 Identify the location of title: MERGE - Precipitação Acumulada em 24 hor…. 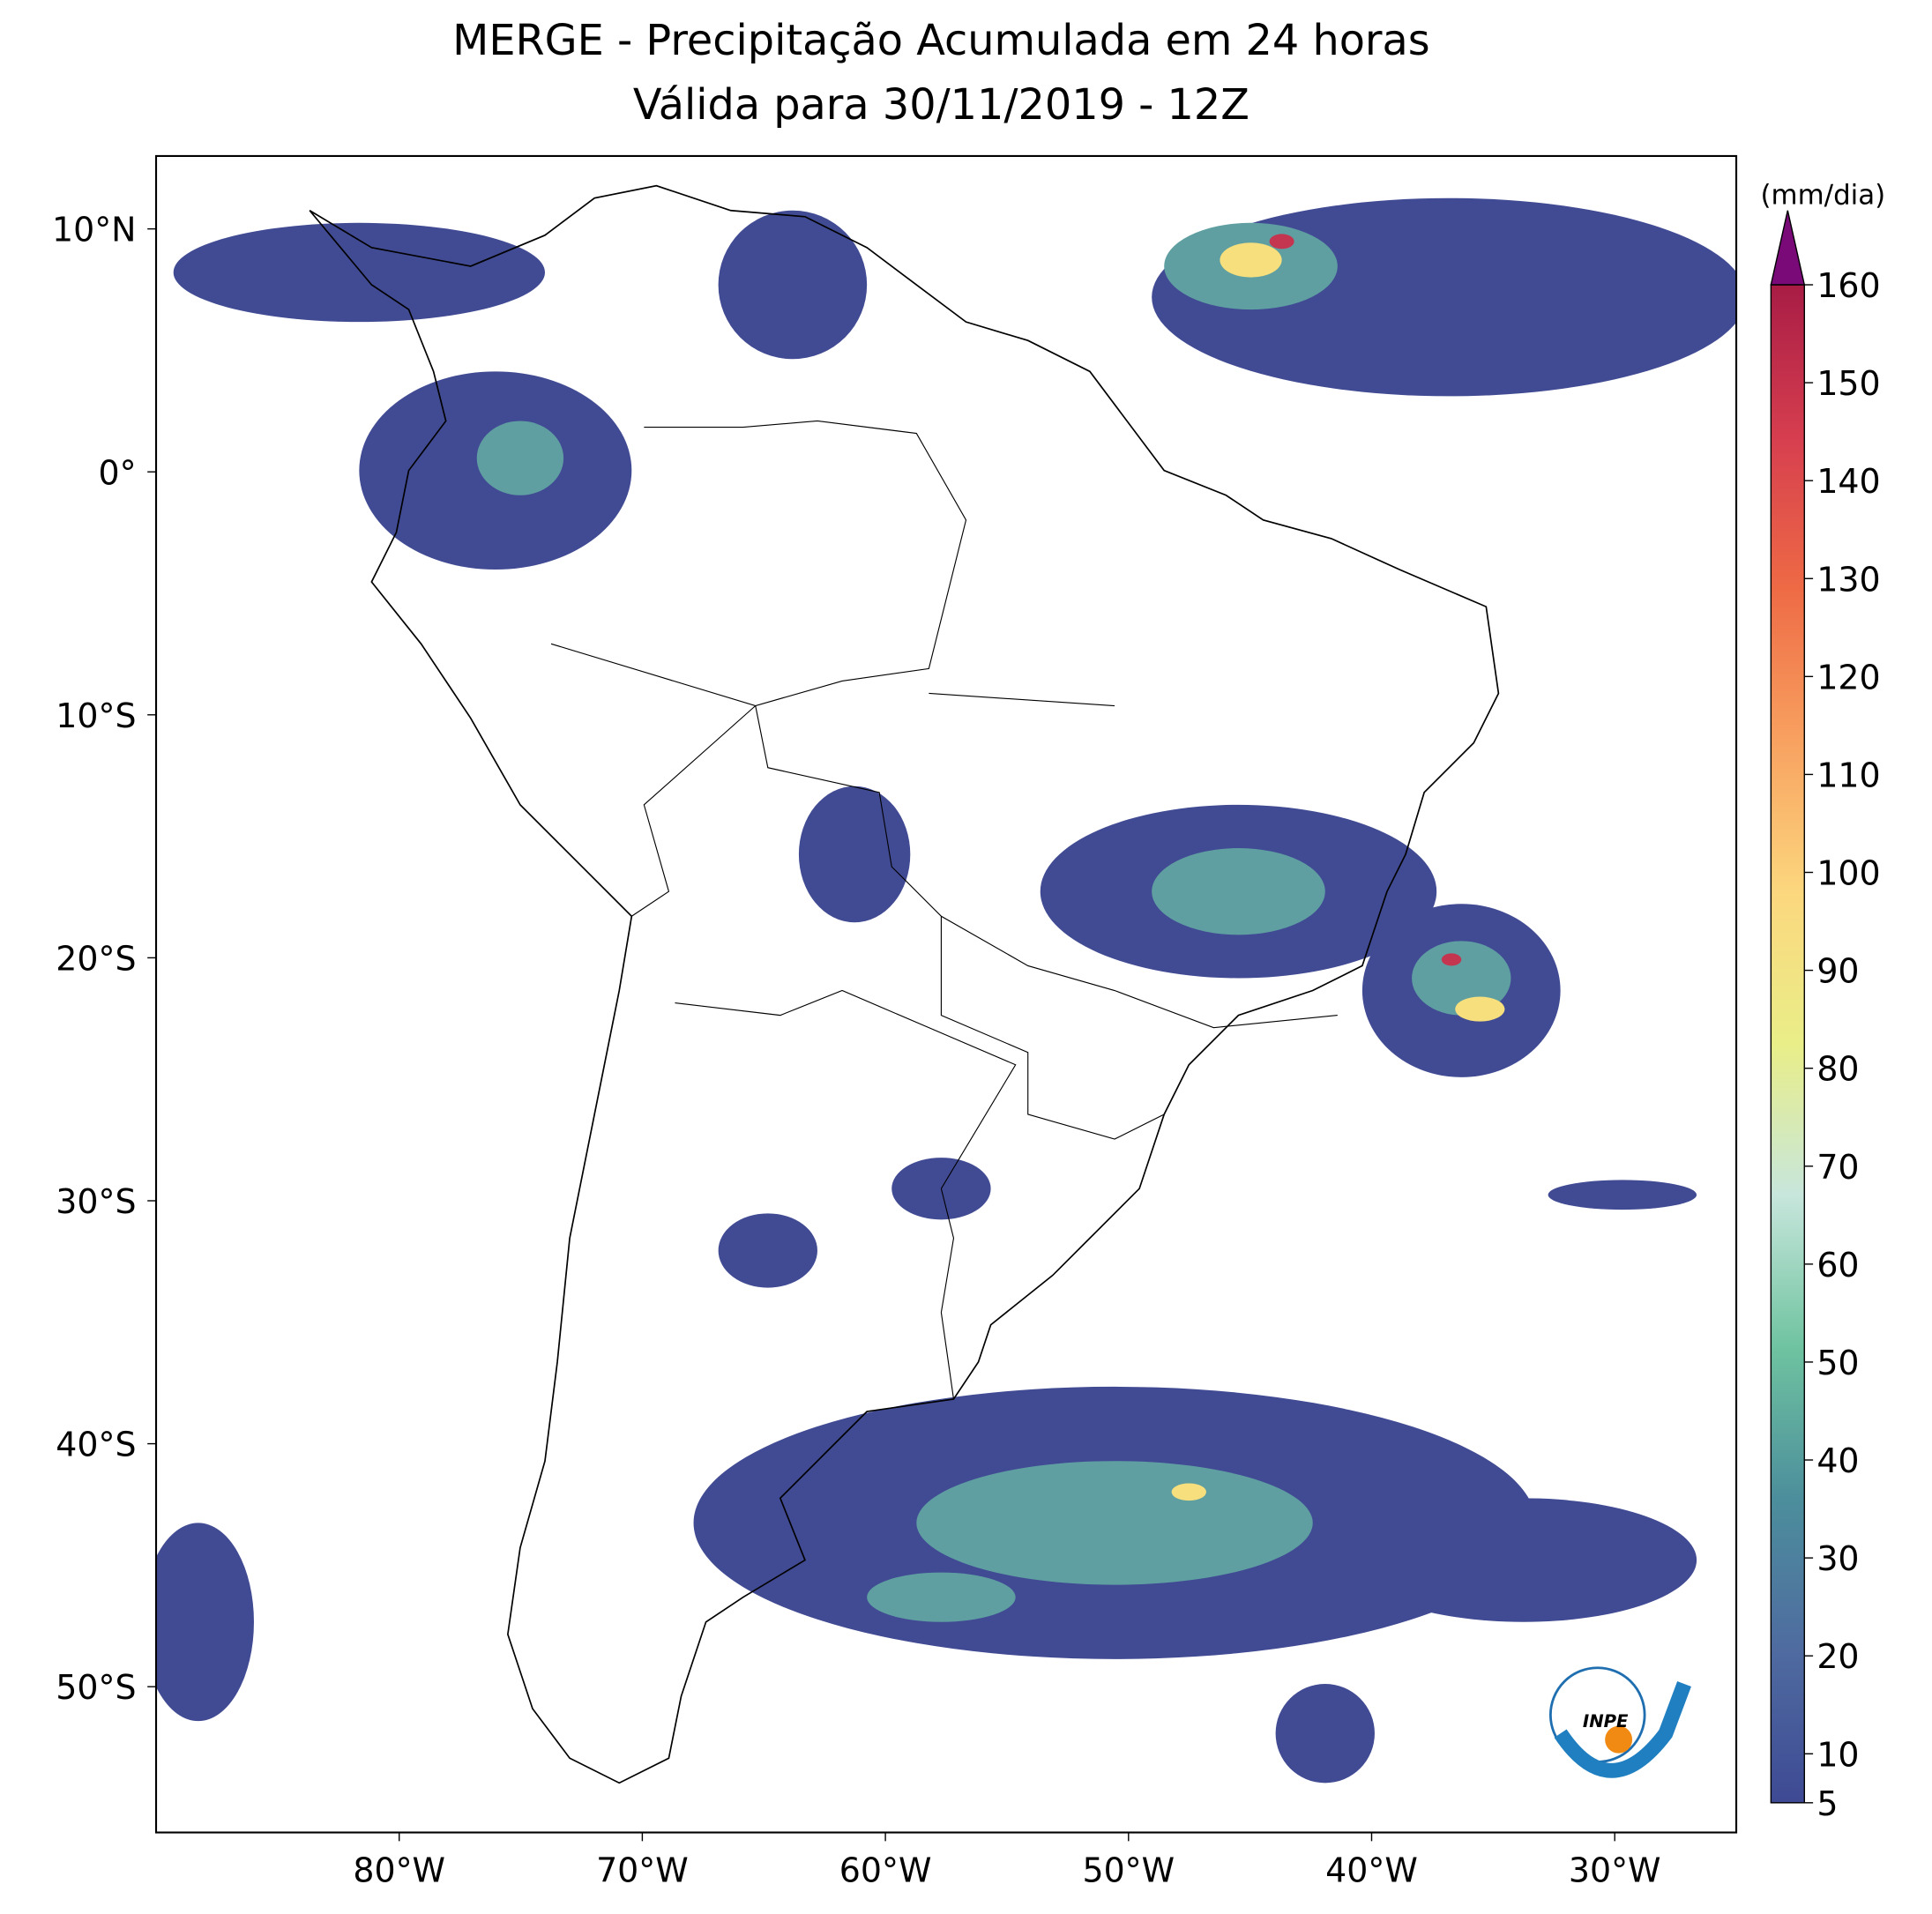
(941, 41).